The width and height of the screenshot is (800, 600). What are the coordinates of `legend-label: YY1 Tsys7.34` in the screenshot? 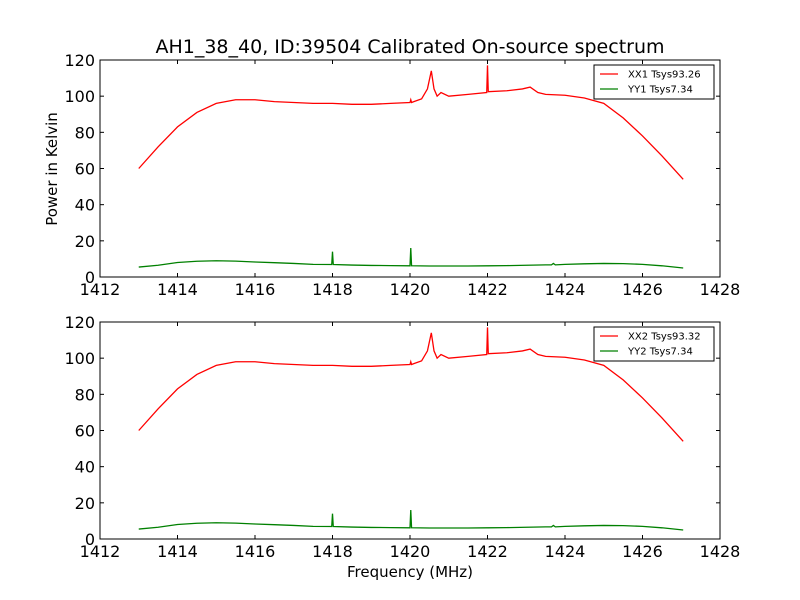 It's located at (660, 90).